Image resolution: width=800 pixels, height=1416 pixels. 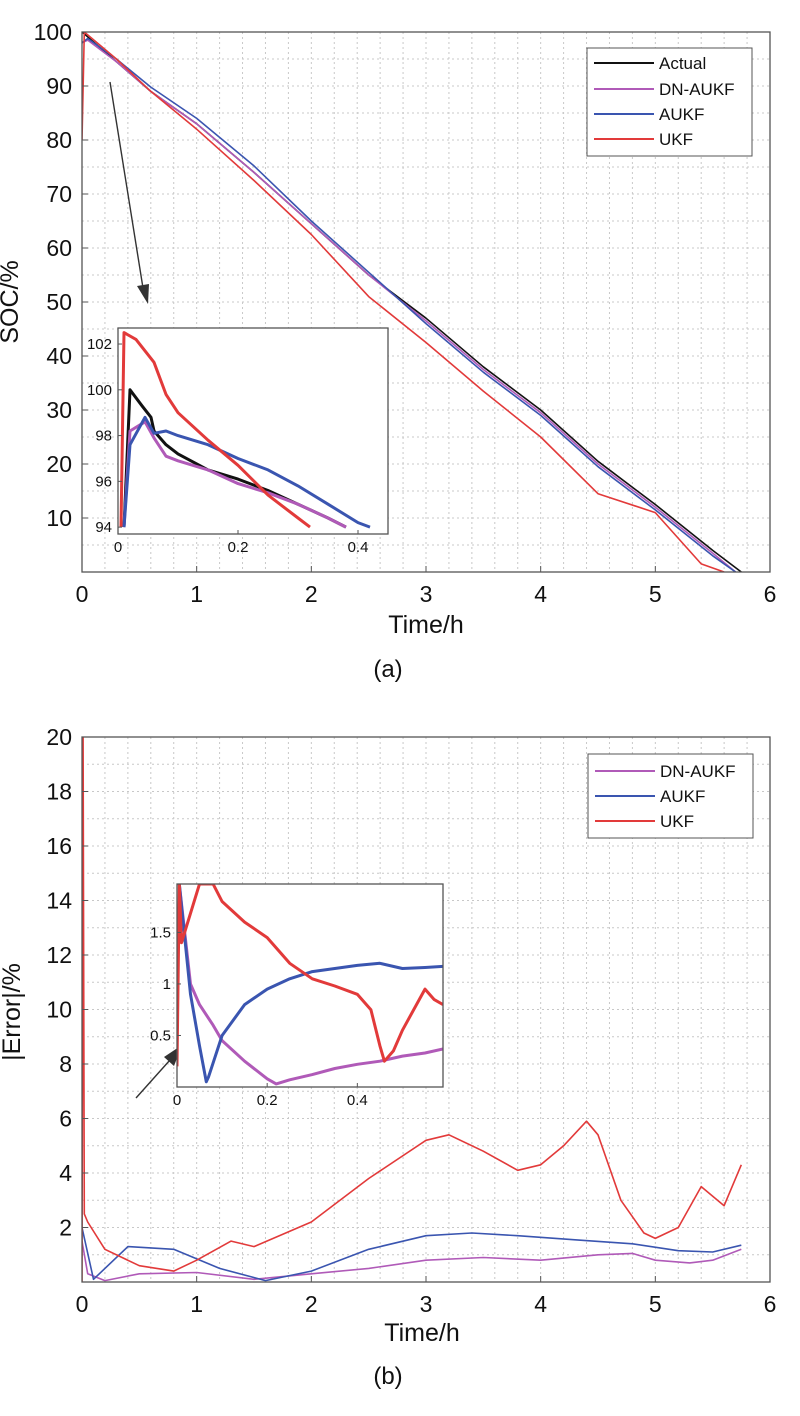 What do you see at coordinates (59, 737) in the screenshot?
I see `panel-b-ytick-label: 20` at bounding box center [59, 737].